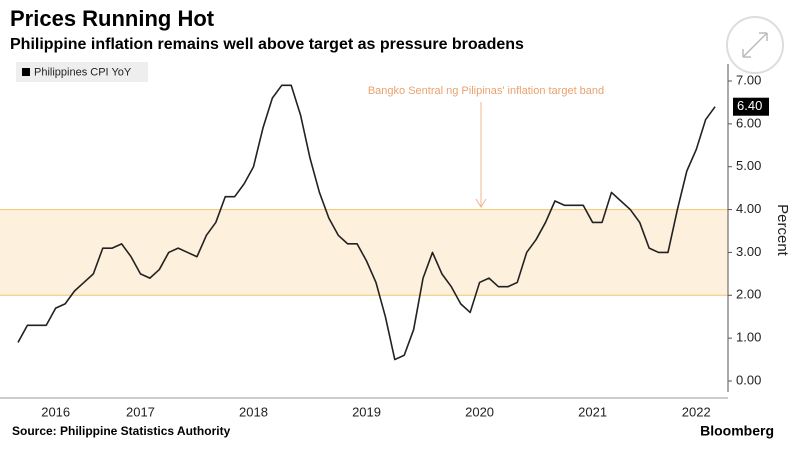 The width and height of the screenshot is (804, 452). What do you see at coordinates (696, 411) in the screenshot?
I see `x-tick-label: 2022` at bounding box center [696, 411].